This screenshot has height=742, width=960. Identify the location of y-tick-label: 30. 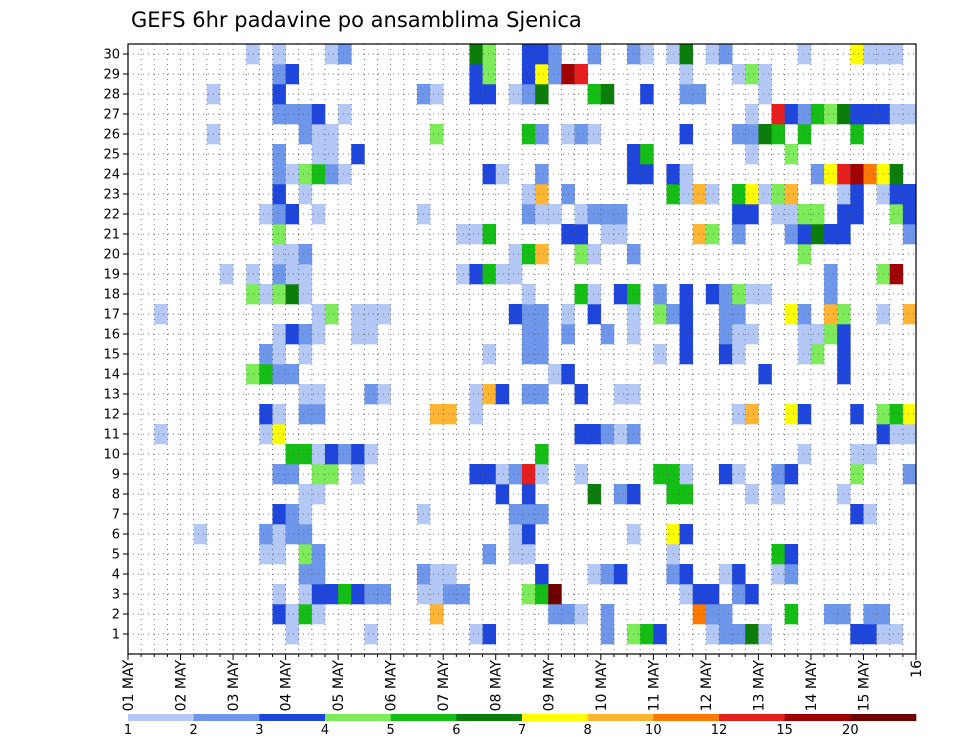
(111, 55).